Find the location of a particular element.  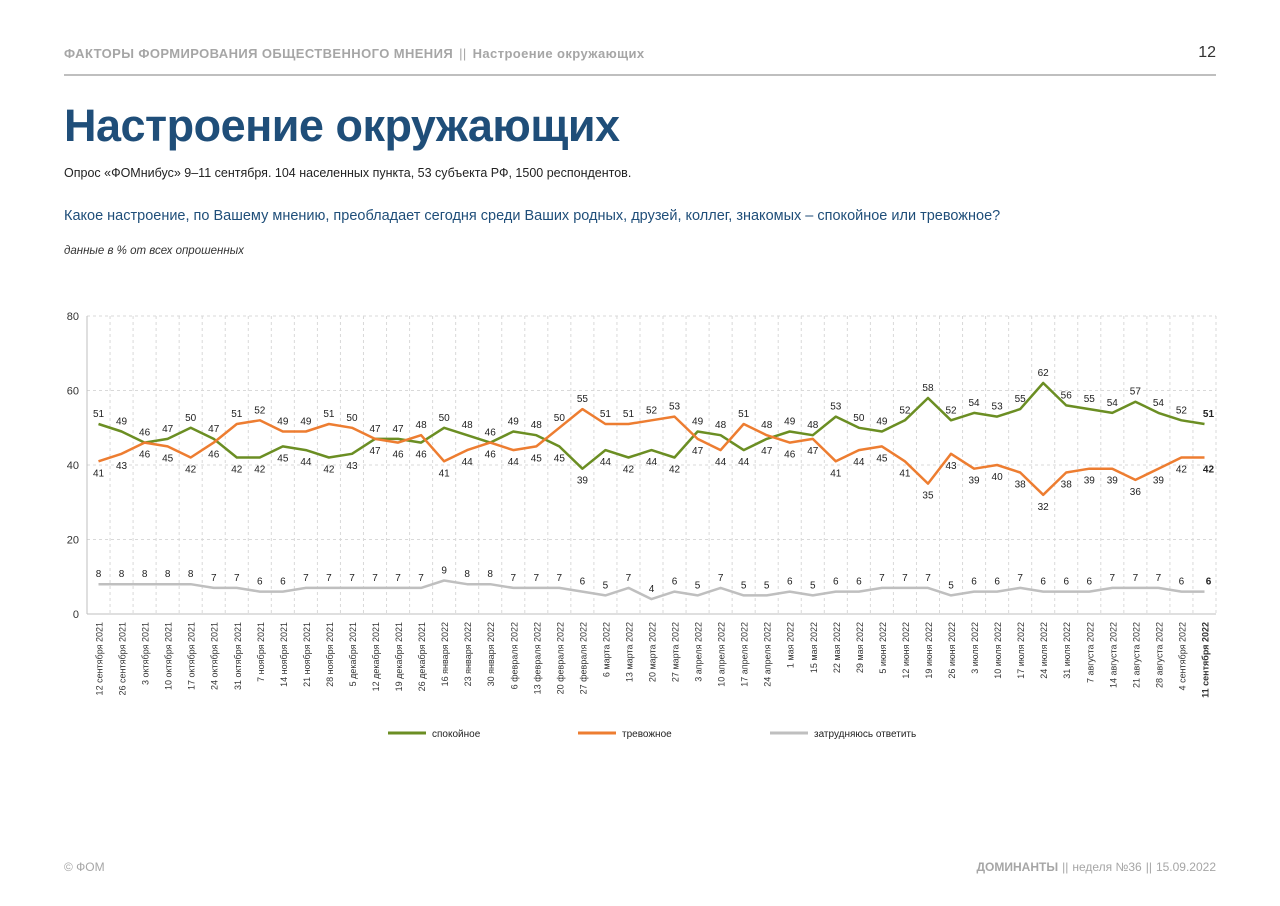

x-tick-label: 17 октября 2021 is located at coordinates (192, 656).